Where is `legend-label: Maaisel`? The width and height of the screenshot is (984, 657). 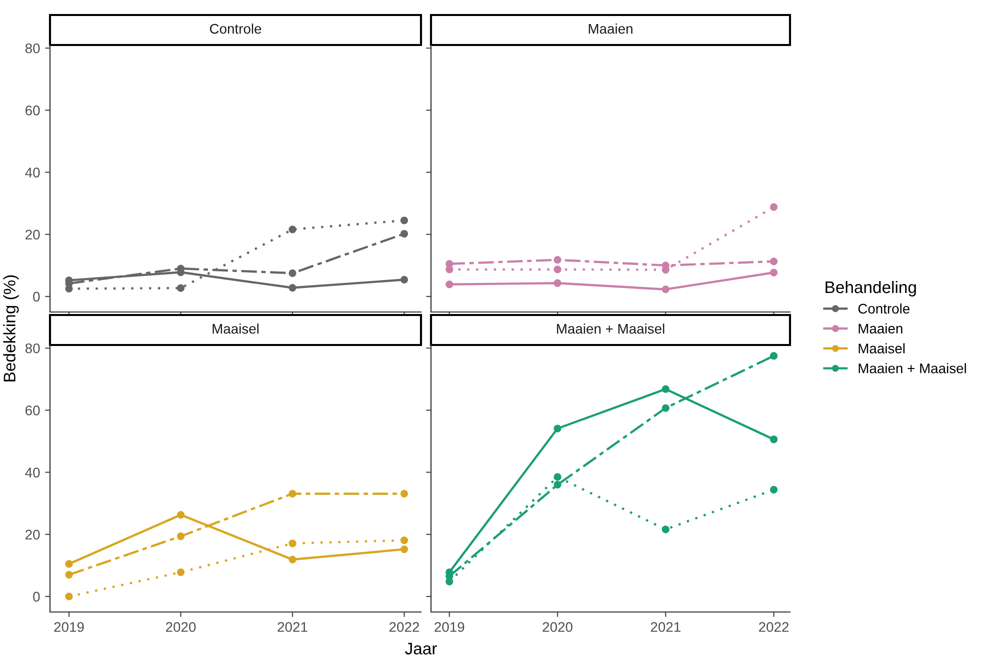 legend-label: Maaisel is located at coordinates (881, 348).